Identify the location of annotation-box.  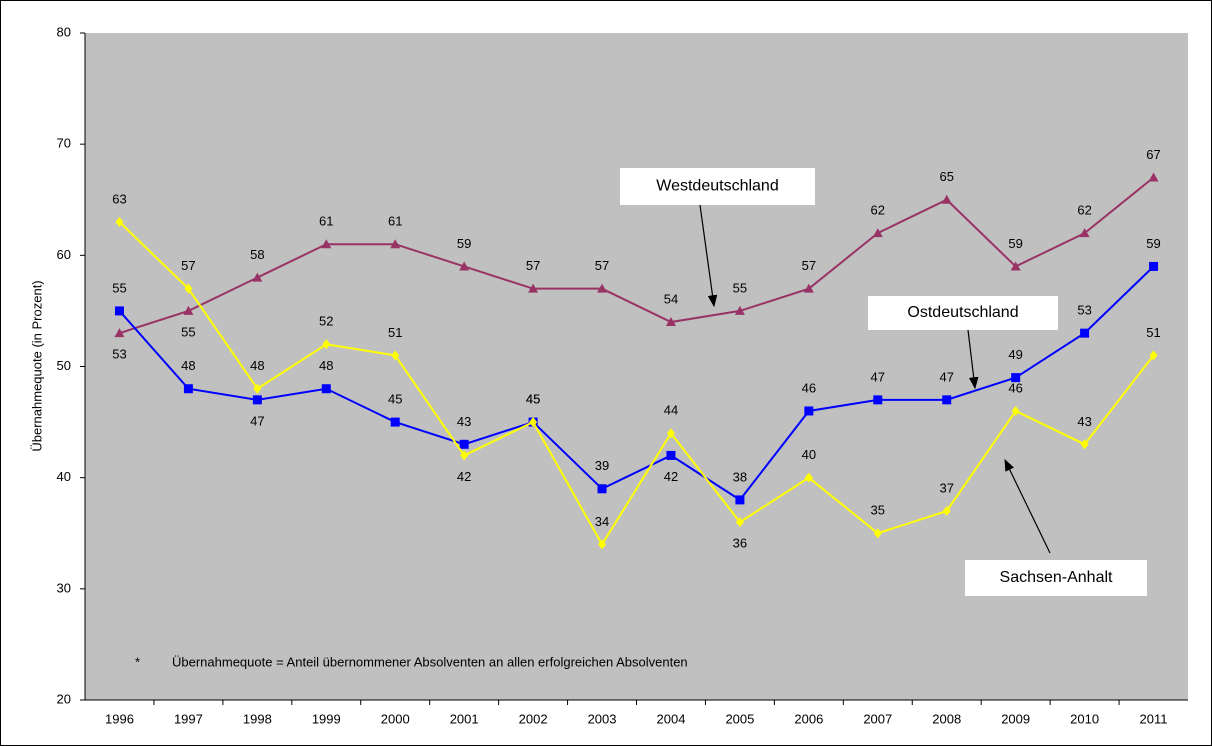
(717, 186).